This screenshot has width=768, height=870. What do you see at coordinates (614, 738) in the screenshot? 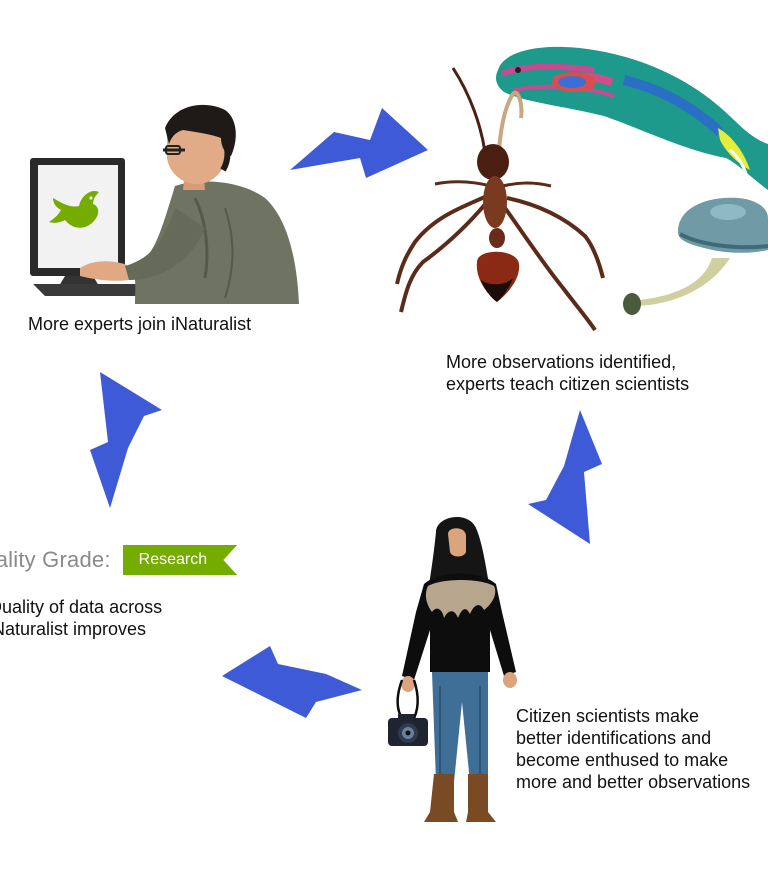
I see `caption-citizens-line2: better identifications and` at bounding box center [614, 738].